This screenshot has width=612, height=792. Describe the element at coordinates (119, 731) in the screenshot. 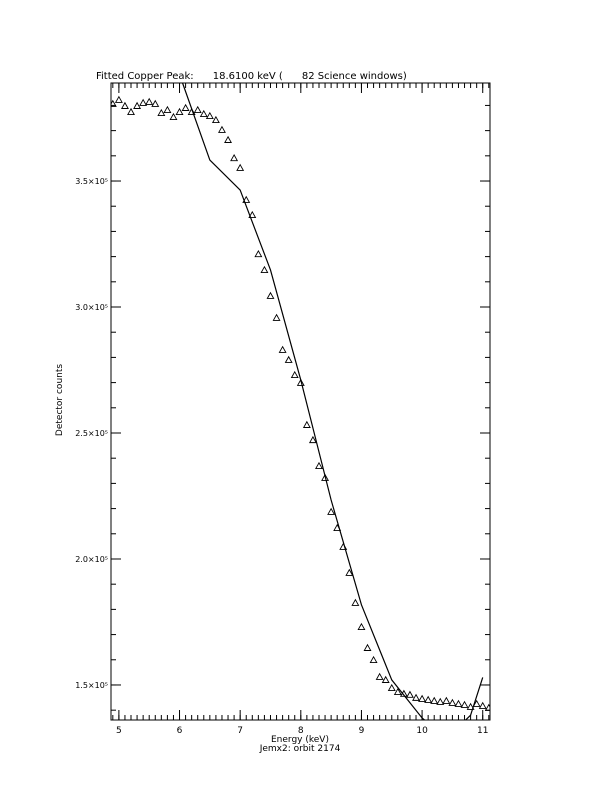

I see `x-tick-label: 5` at that location.